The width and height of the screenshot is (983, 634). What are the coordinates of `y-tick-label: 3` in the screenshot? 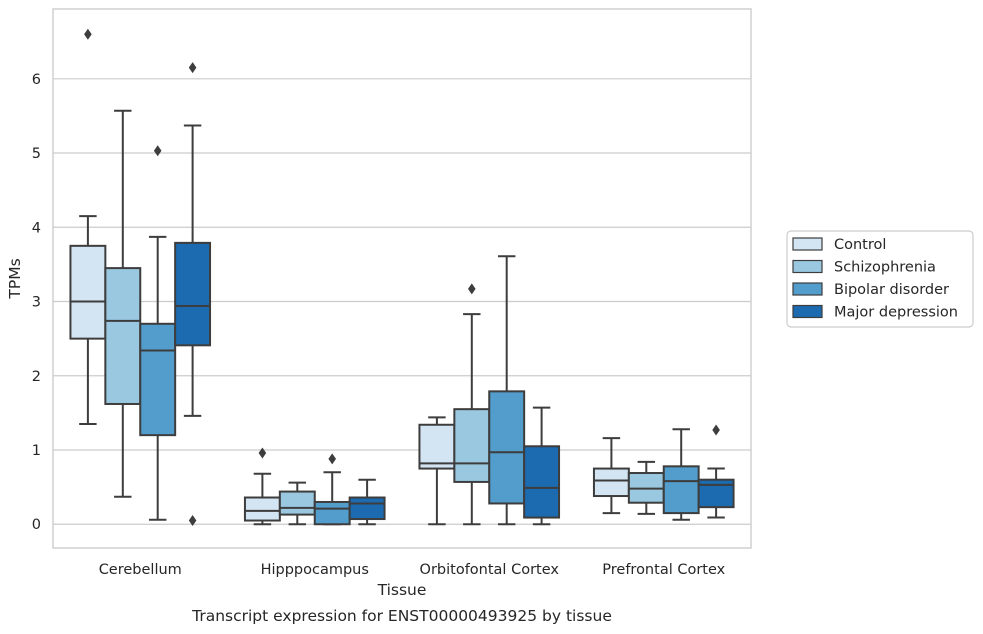 It's located at (36, 303).